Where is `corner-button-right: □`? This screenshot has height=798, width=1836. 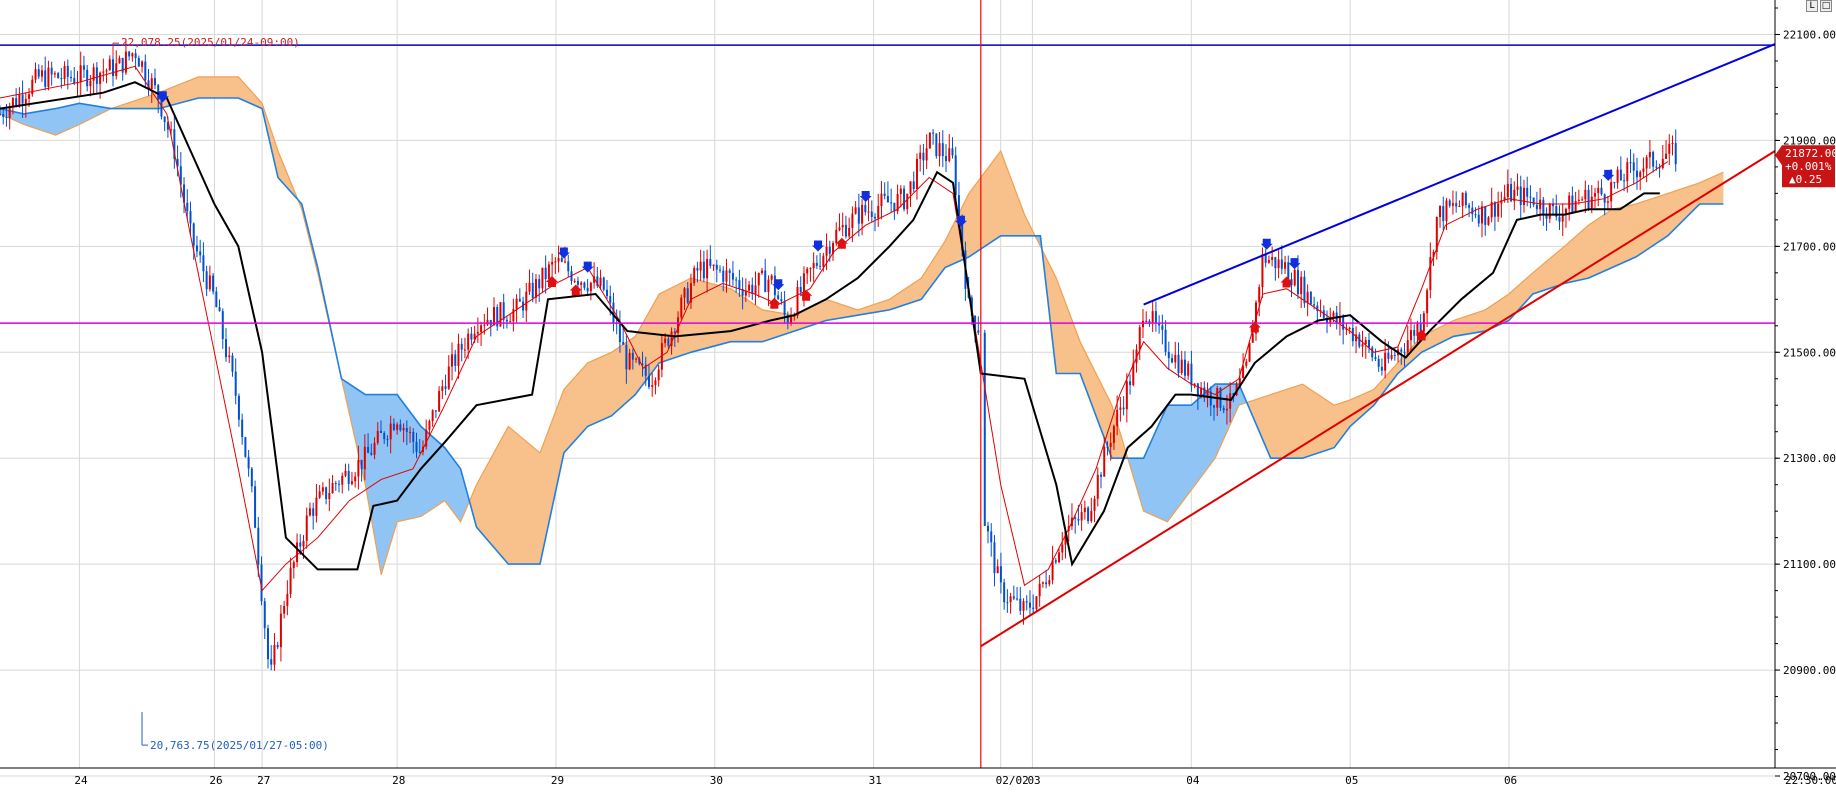 corner-button-right: □ is located at coordinates (1826, 6).